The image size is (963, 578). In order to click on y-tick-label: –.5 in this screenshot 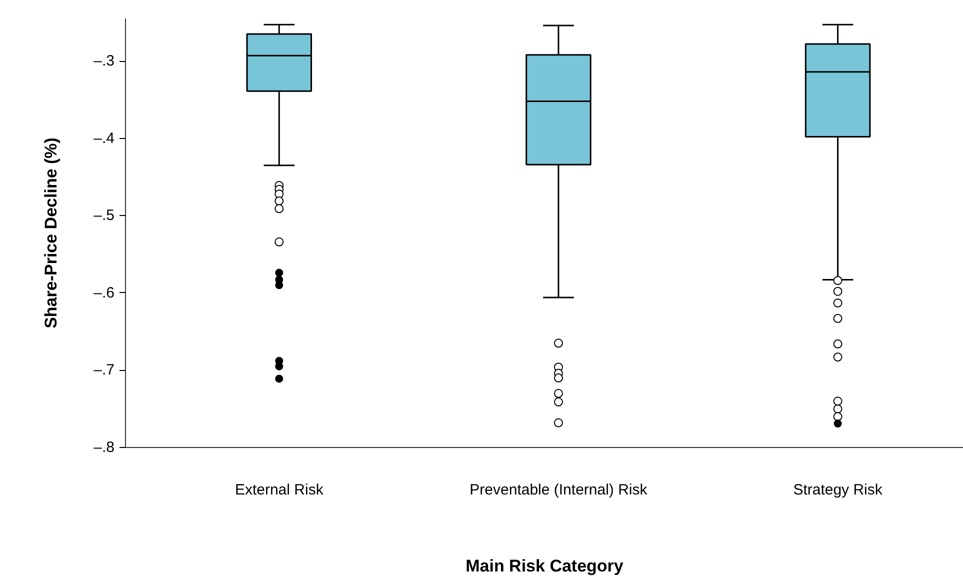, I will do `click(104, 215)`.